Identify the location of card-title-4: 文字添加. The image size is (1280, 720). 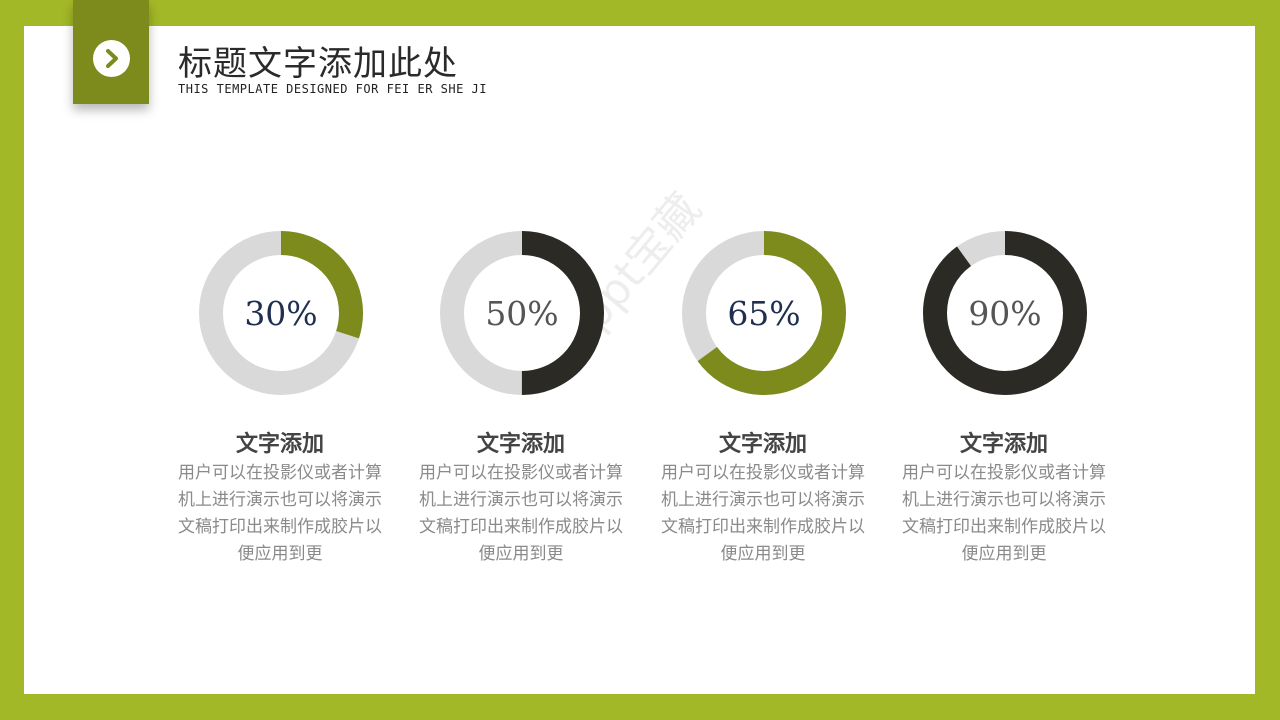
(1003, 444).